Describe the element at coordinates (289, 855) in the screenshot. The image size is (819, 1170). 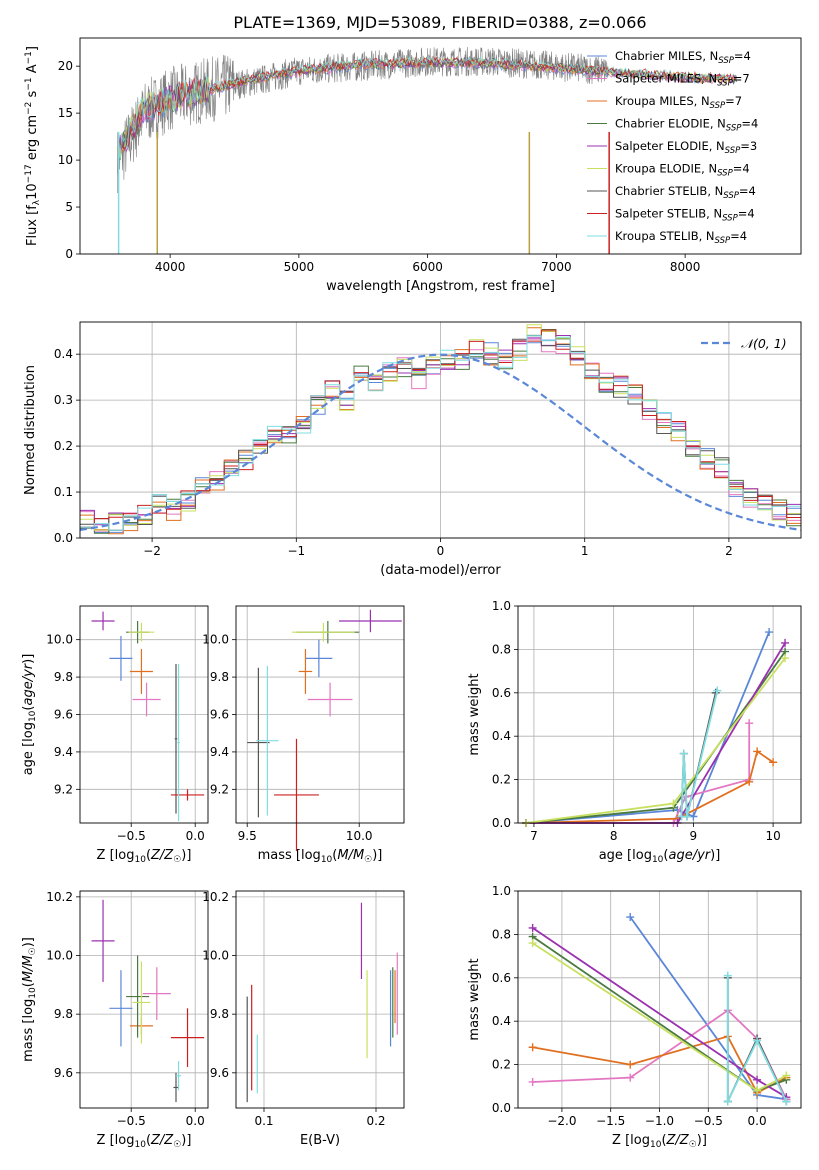
I see `x-axis-label-part: mass [log` at that location.